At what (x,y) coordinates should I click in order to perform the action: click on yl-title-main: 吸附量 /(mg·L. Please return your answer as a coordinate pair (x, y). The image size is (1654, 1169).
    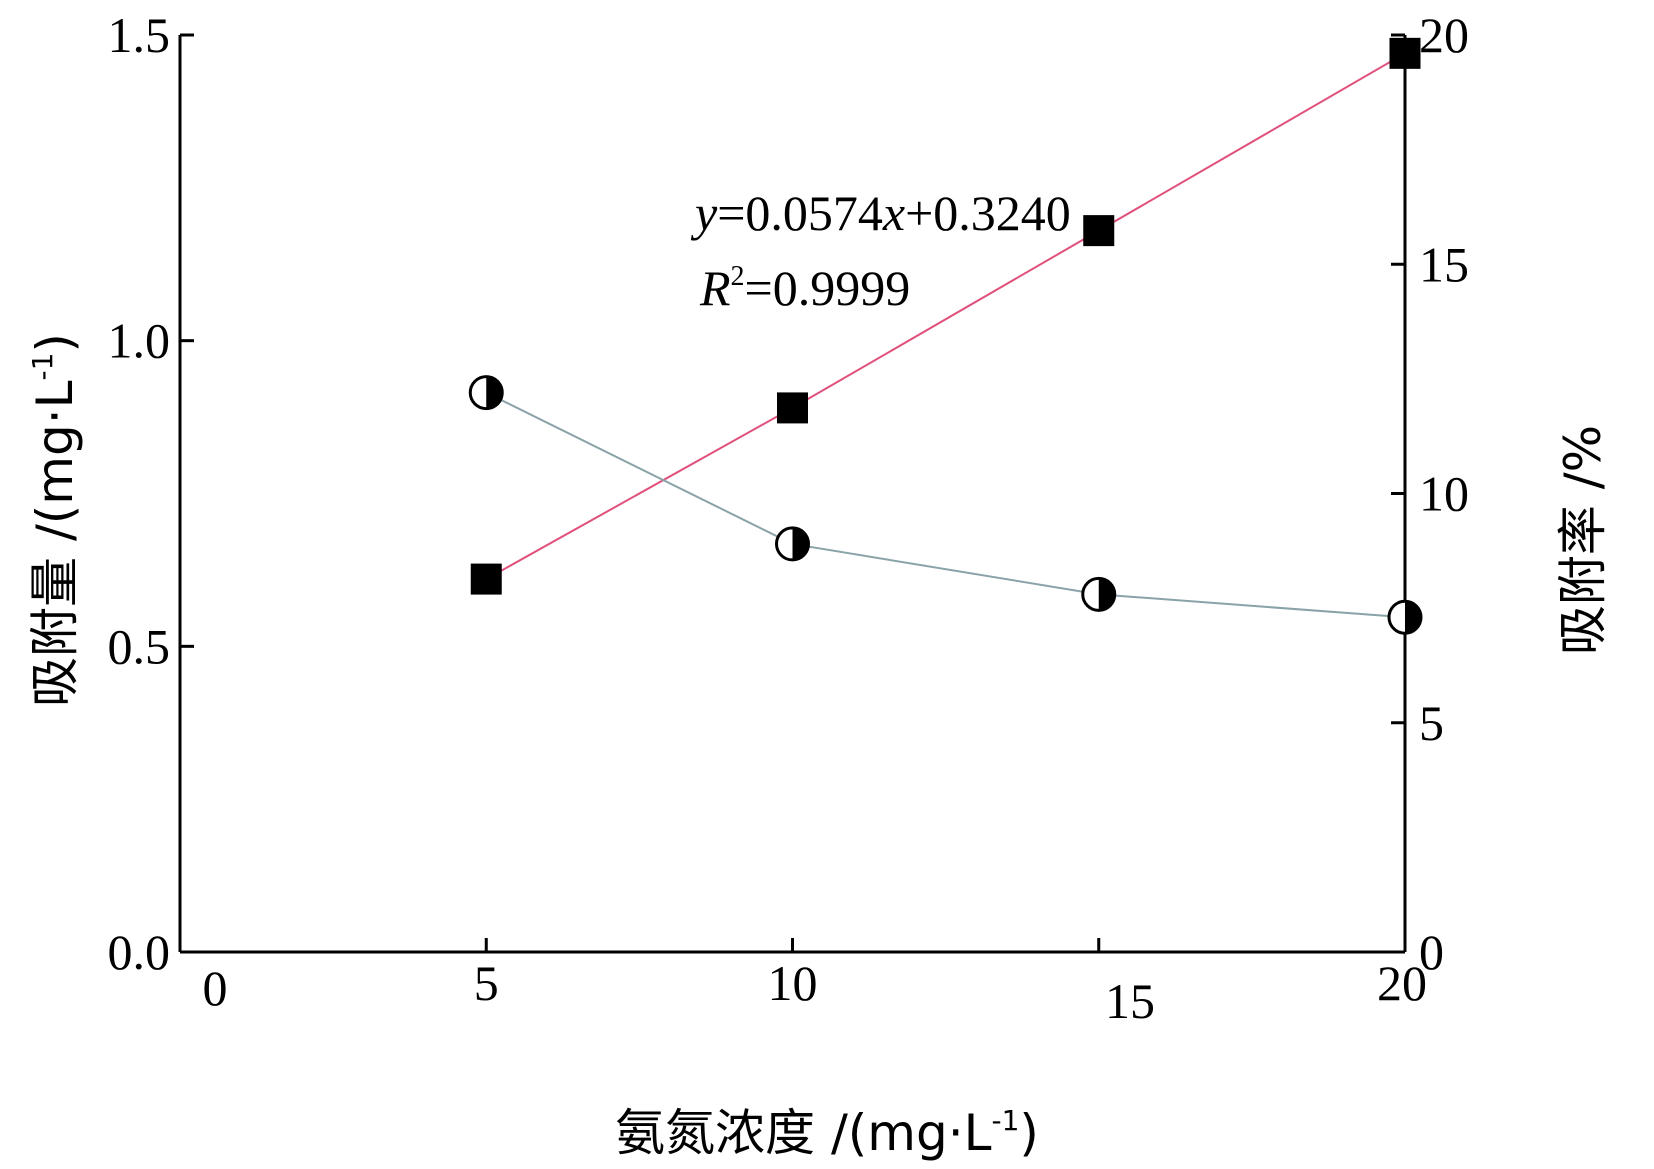
    Looking at the image, I should click on (55, 543).